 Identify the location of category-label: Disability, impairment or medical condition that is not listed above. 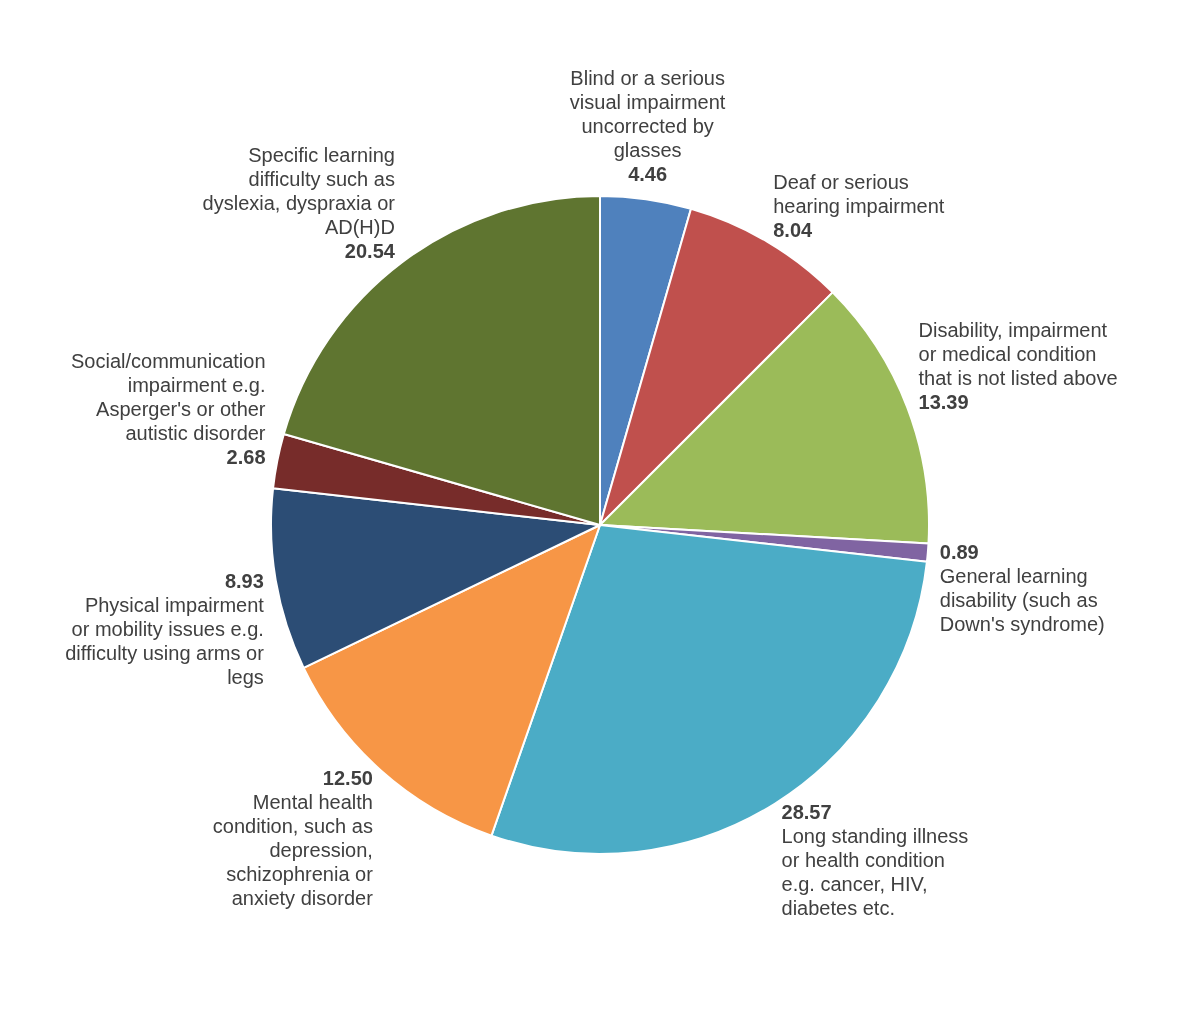
(1018, 353).